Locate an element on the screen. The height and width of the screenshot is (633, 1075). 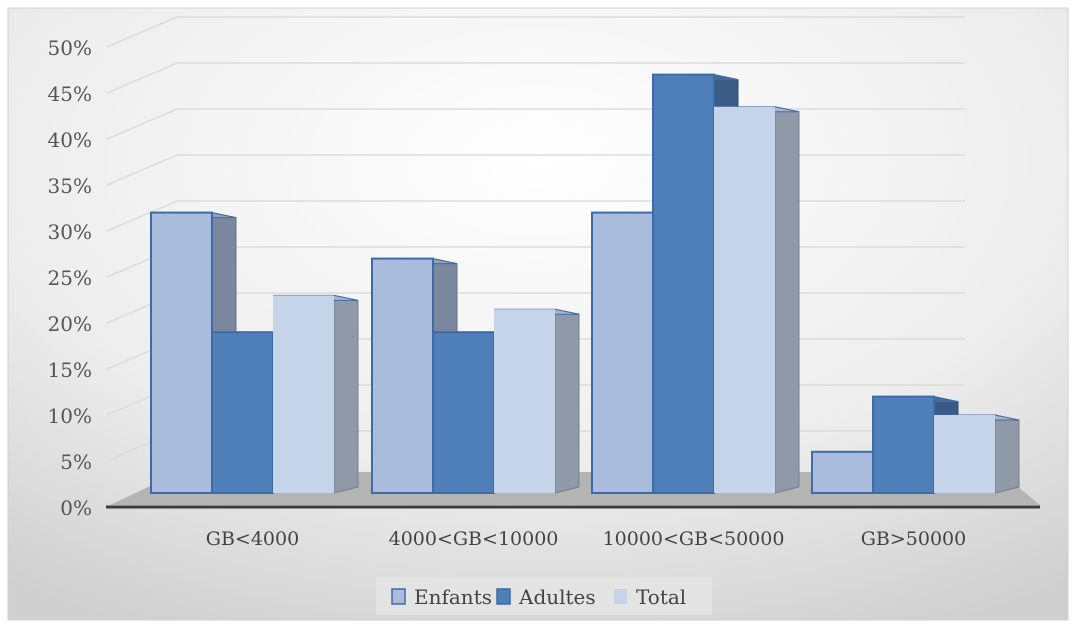
y-tick-label: 45% is located at coordinates (70, 94).